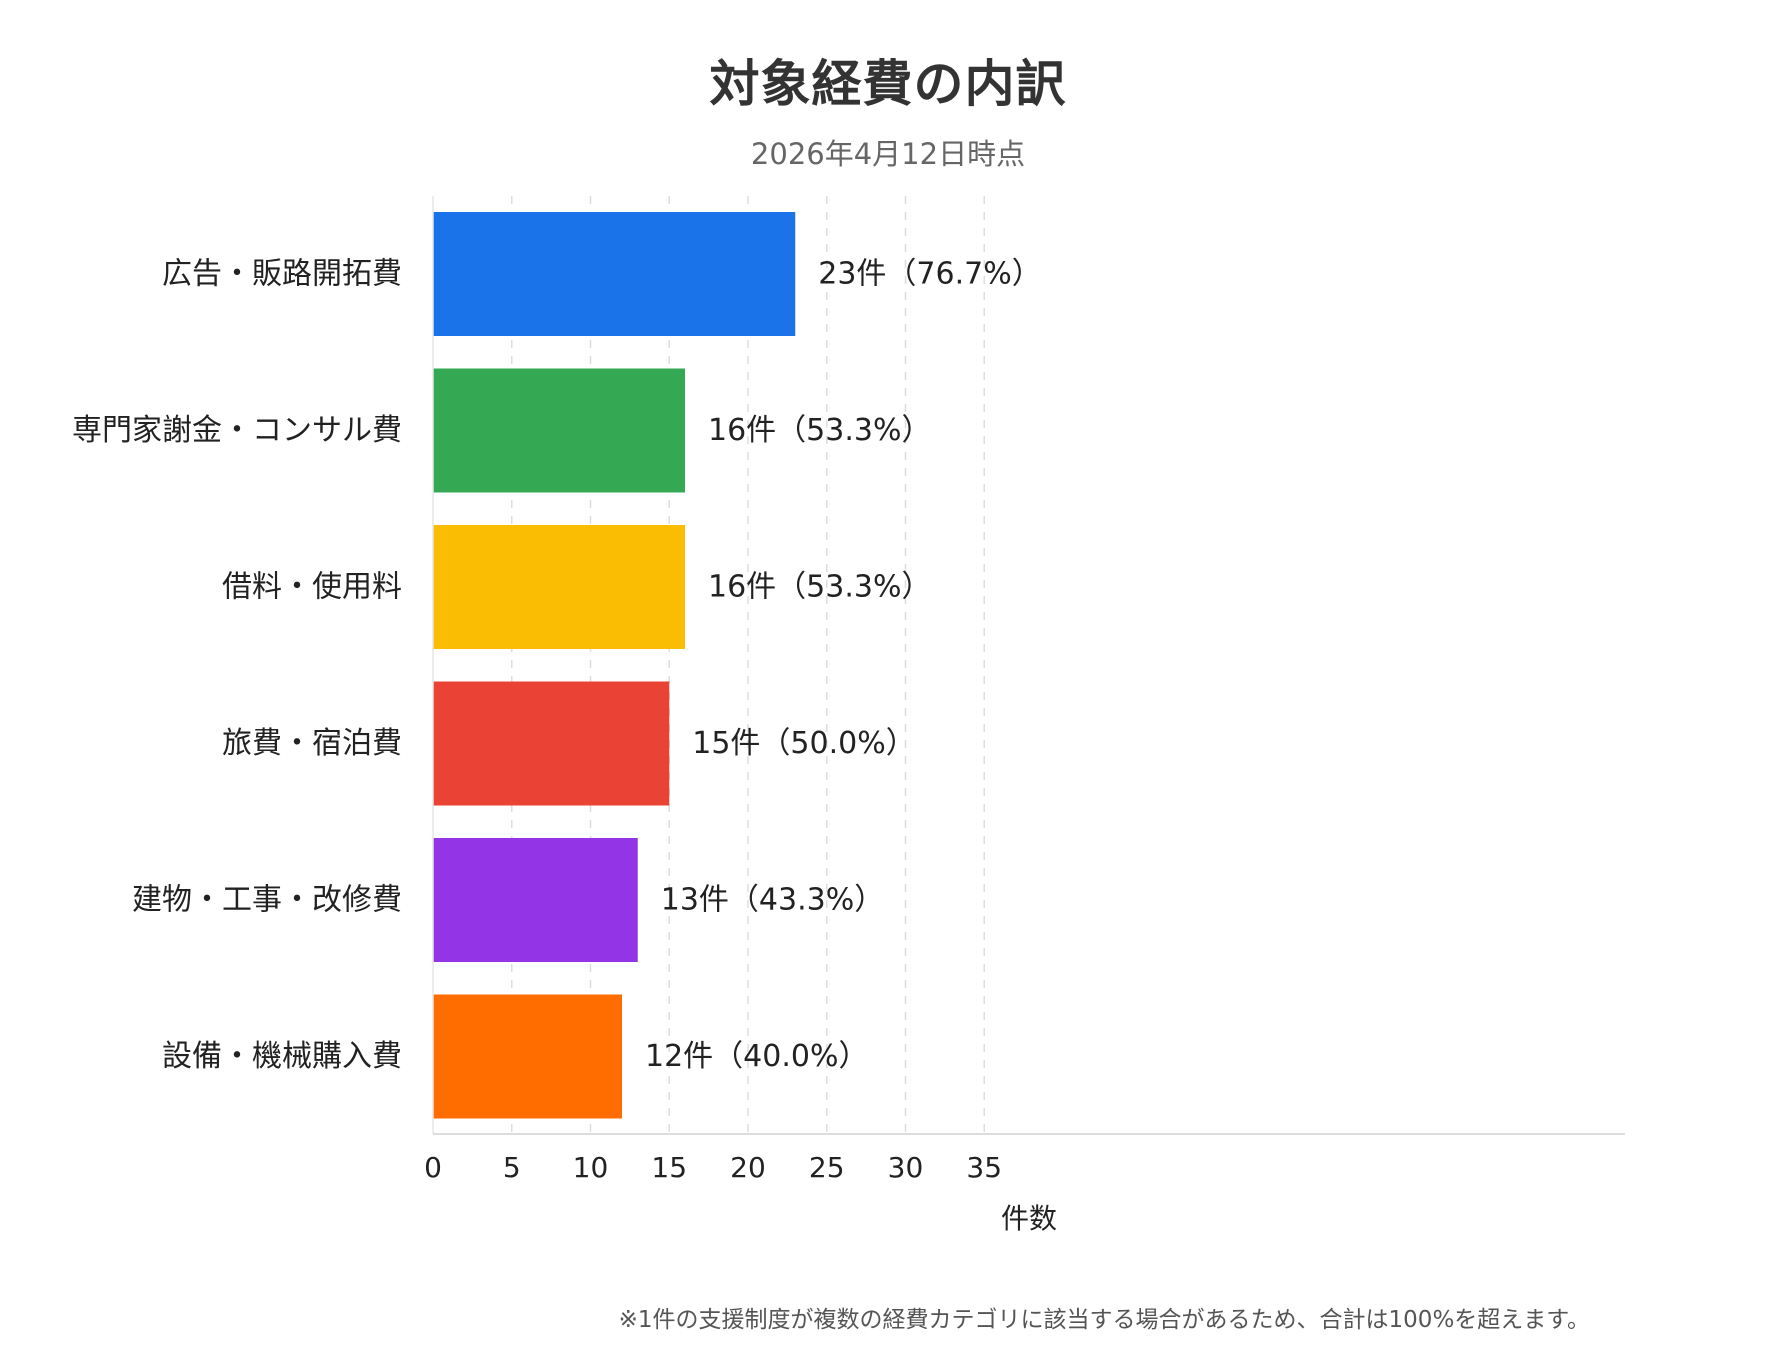 The height and width of the screenshot is (1350, 1776). I want to click on data-label: 12件（40.0%）, so click(756, 1056).